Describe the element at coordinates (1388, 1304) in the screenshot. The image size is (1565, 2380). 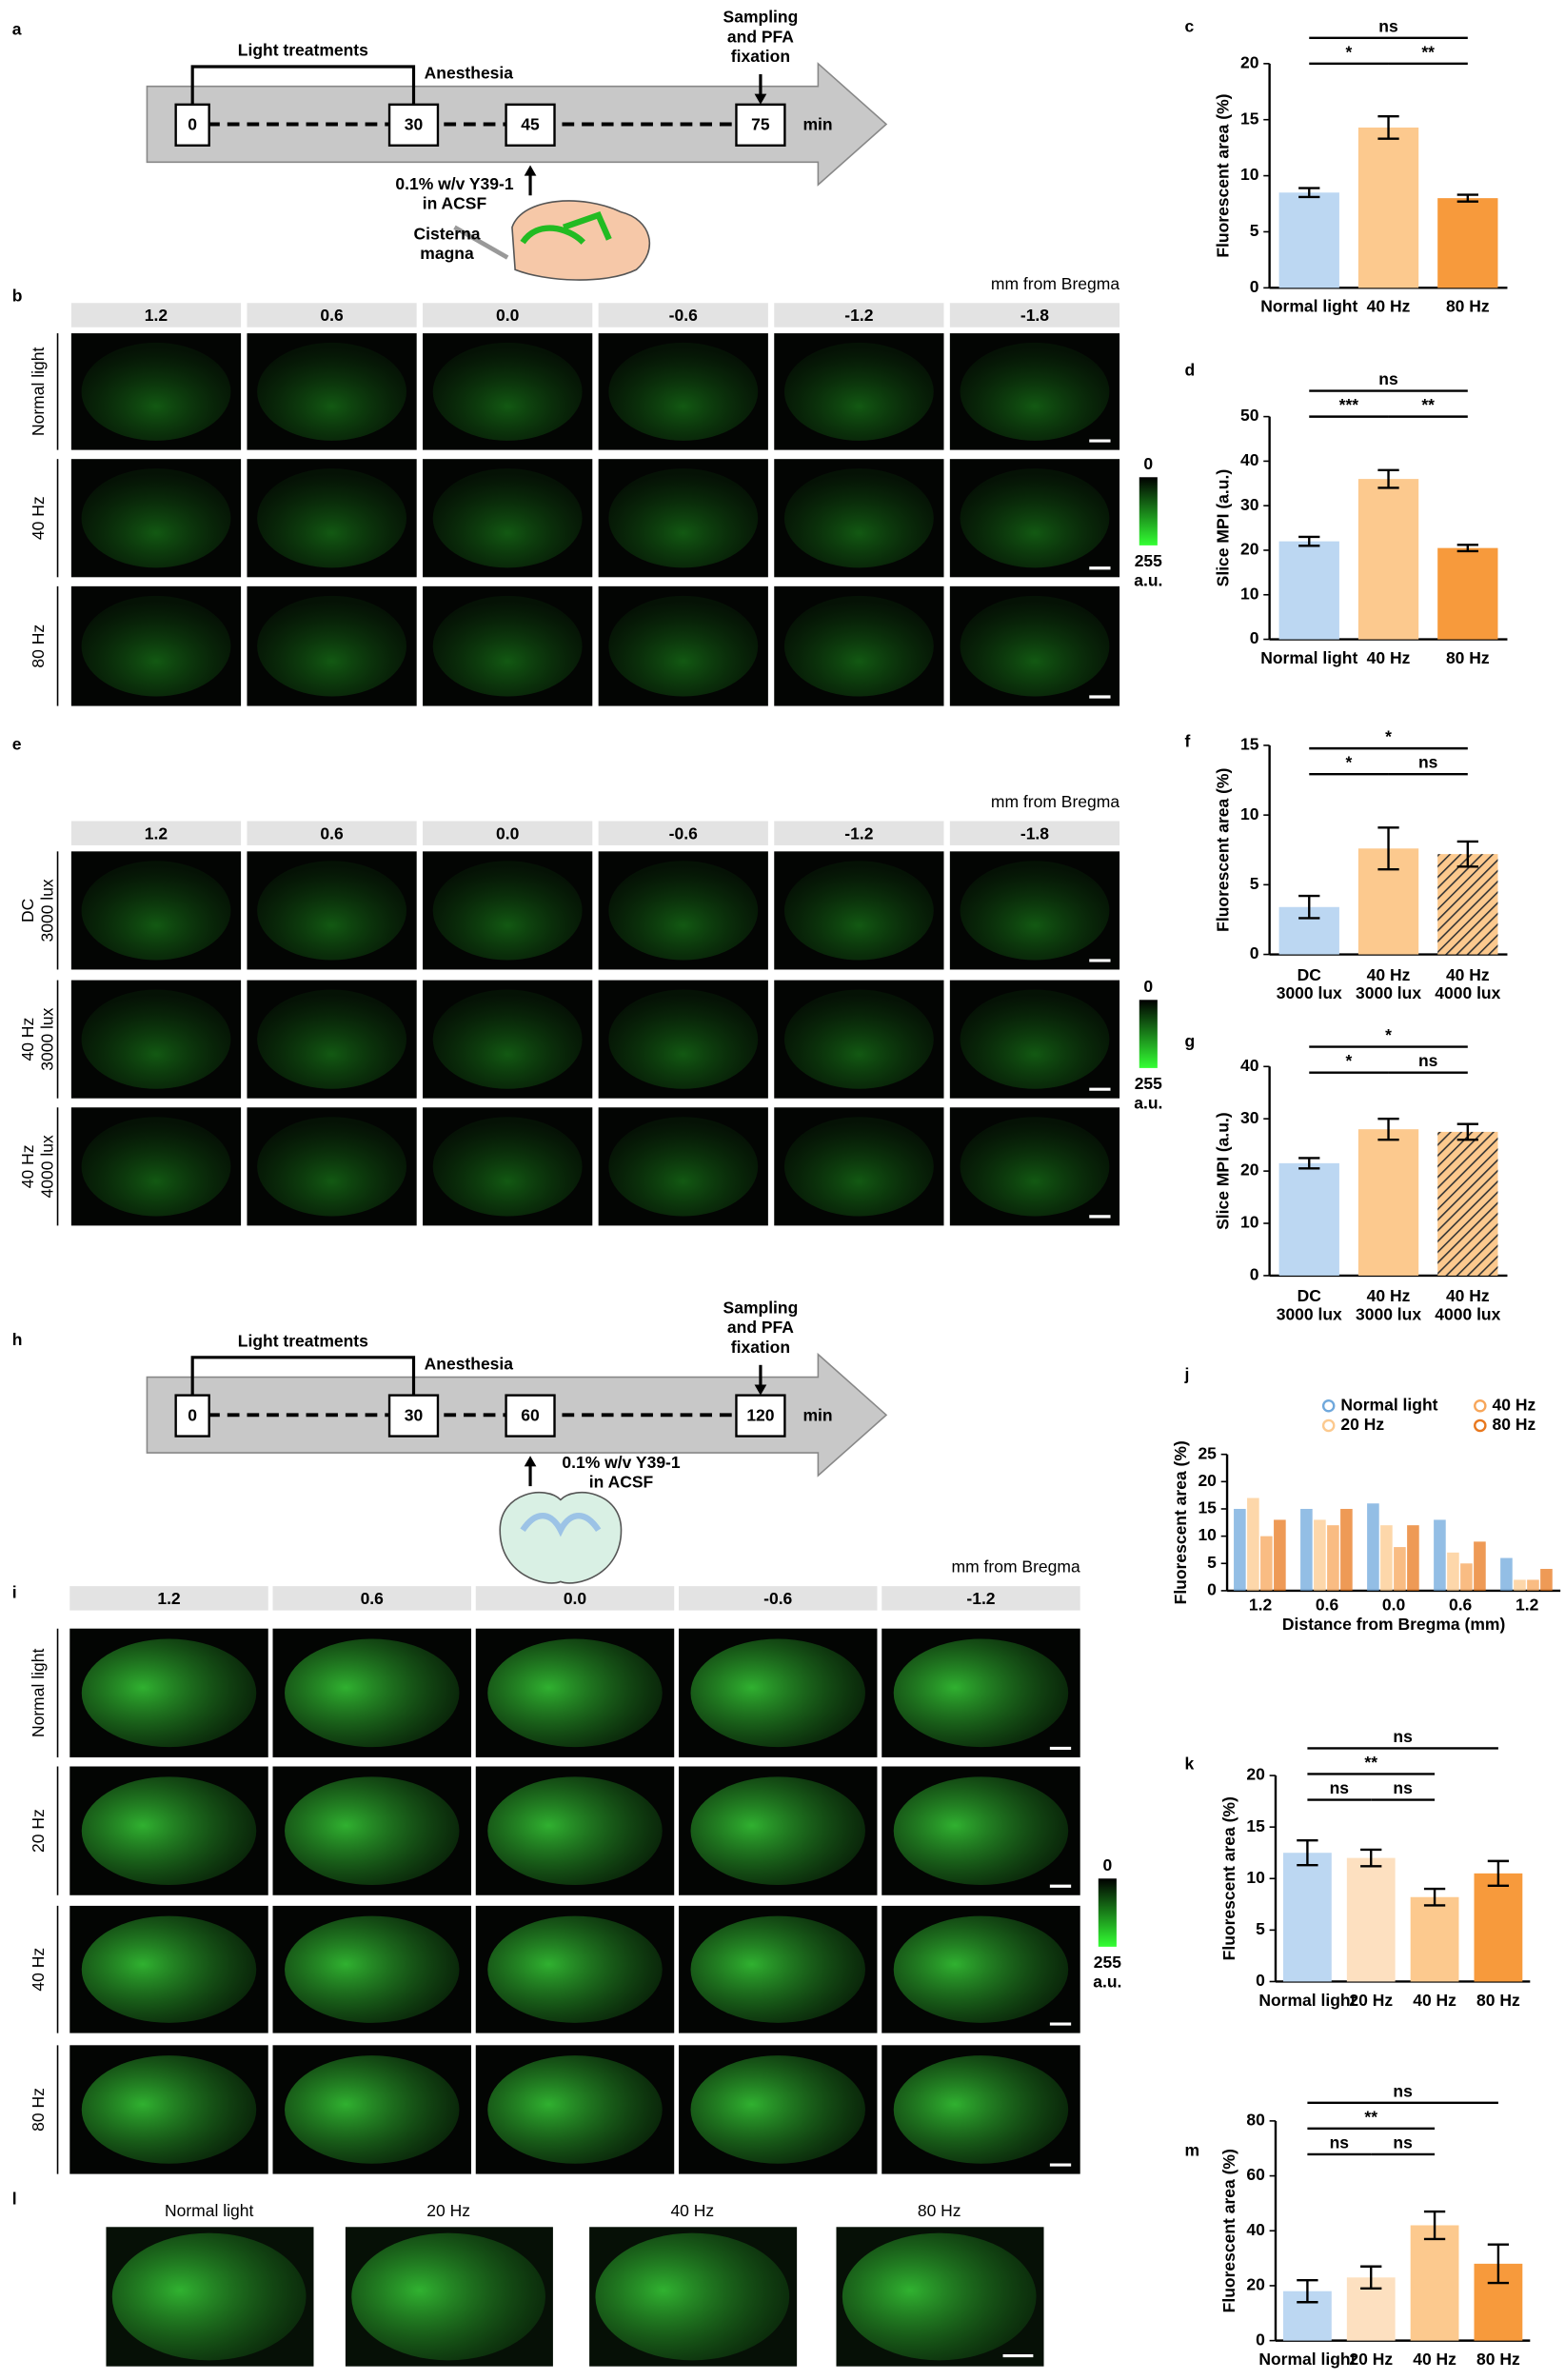
I see `x-tick-label: 40 Hz 3000 lux` at that location.